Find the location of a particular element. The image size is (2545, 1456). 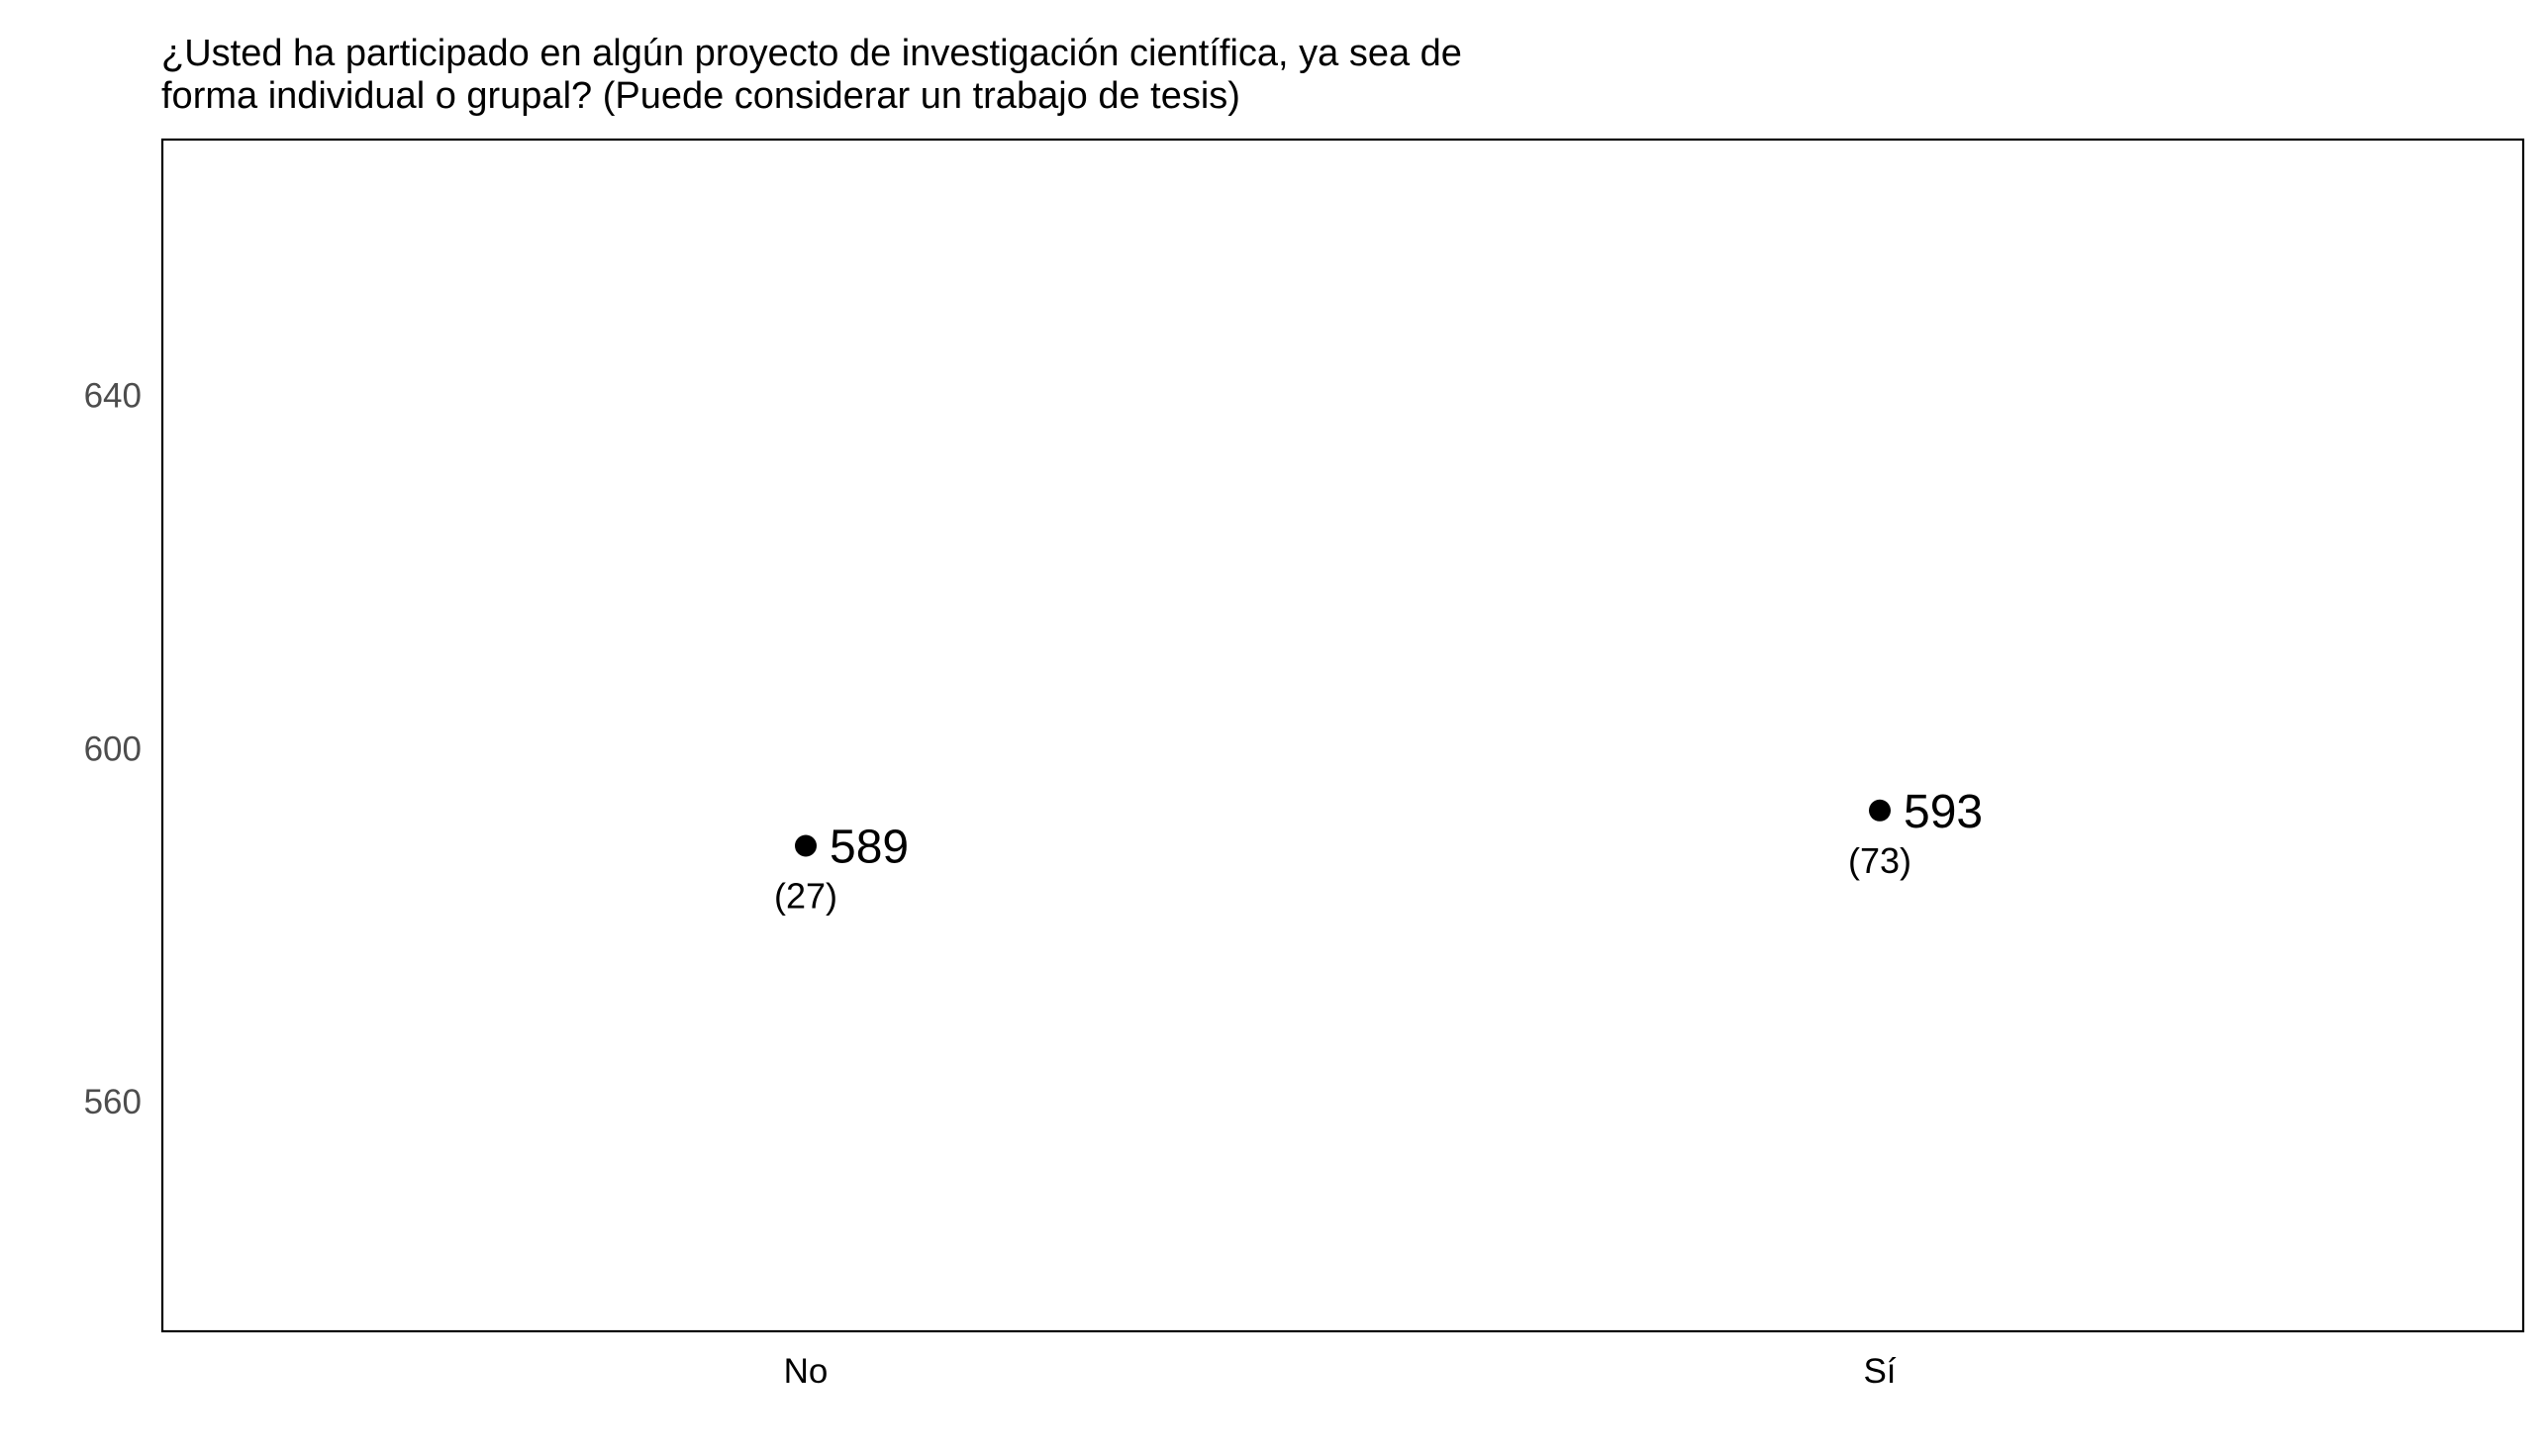

data-value-label: 593 is located at coordinates (1943, 812).